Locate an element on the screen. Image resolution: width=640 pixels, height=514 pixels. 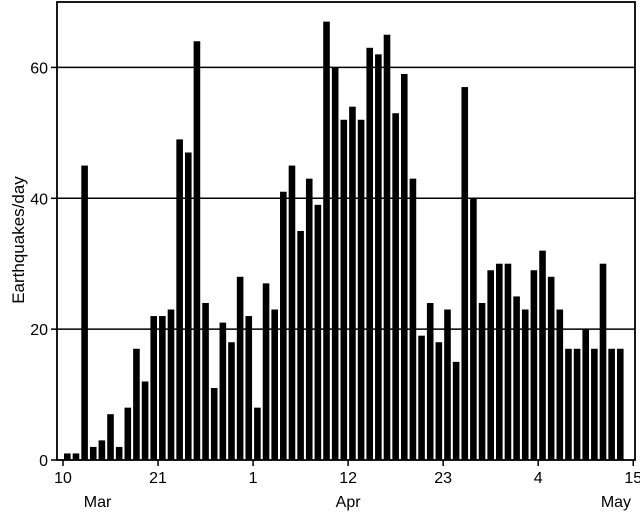
x-tick-label: 12 is located at coordinates (348, 478).